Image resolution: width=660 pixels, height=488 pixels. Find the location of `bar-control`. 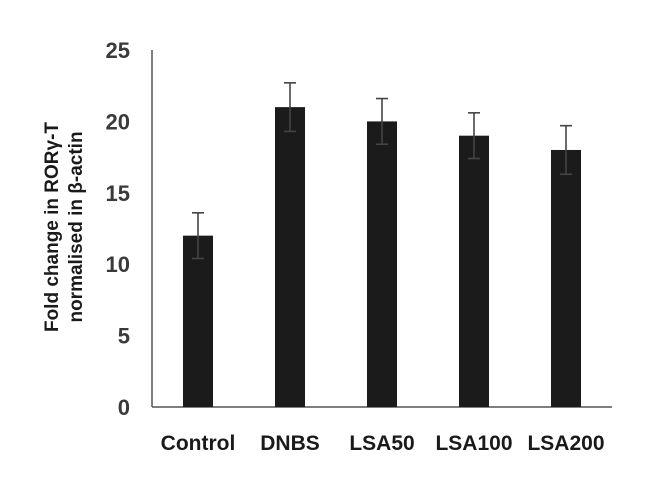

bar-control is located at coordinates (198, 321).